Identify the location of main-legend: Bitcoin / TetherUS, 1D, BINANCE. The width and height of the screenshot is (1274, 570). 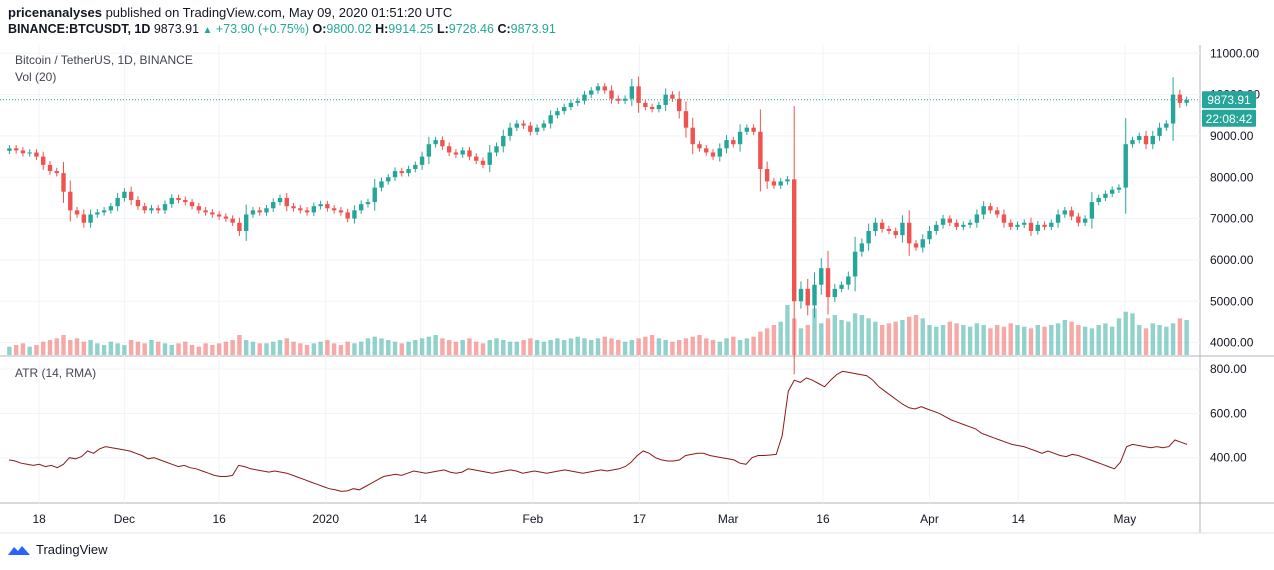
(104, 60).